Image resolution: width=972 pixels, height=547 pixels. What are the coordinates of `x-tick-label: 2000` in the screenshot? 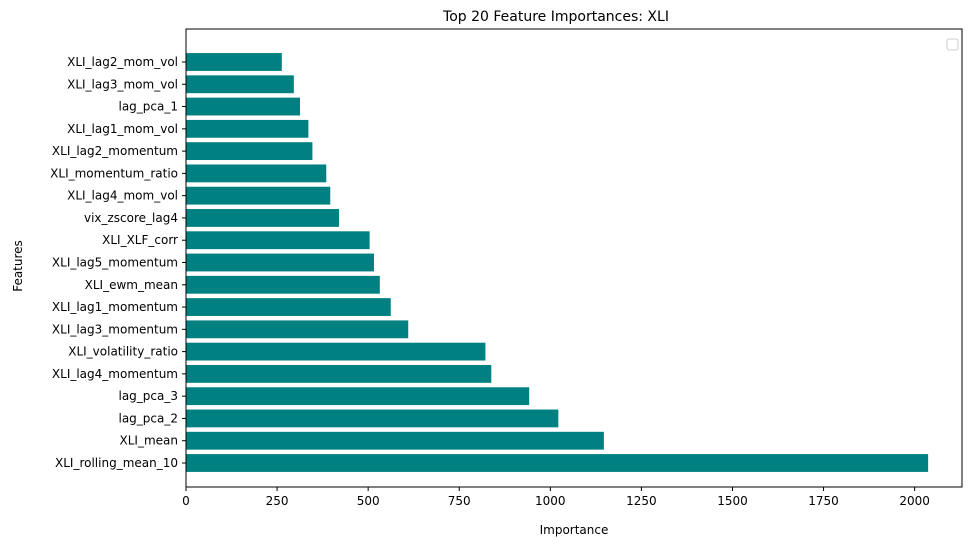 It's located at (914, 501).